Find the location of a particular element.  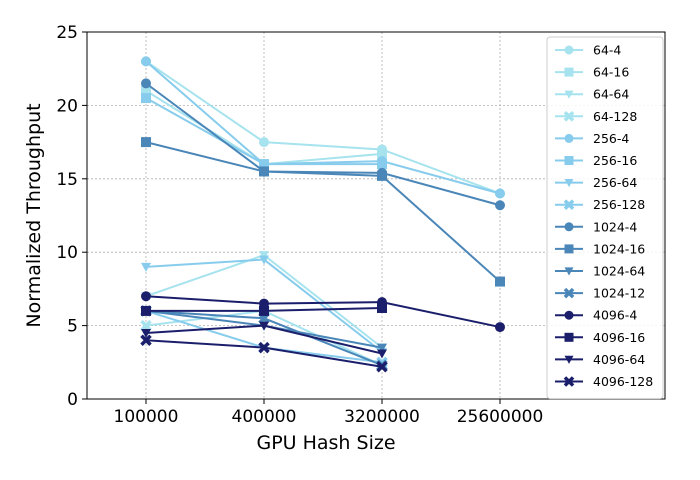

legend-item: 256-4 is located at coordinates (592, 138).